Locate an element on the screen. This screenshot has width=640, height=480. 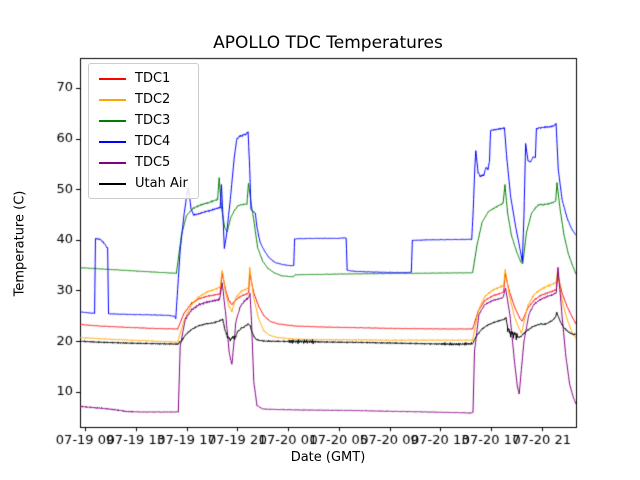
legend-label: TDC2 is located at coordinates (153, 99).